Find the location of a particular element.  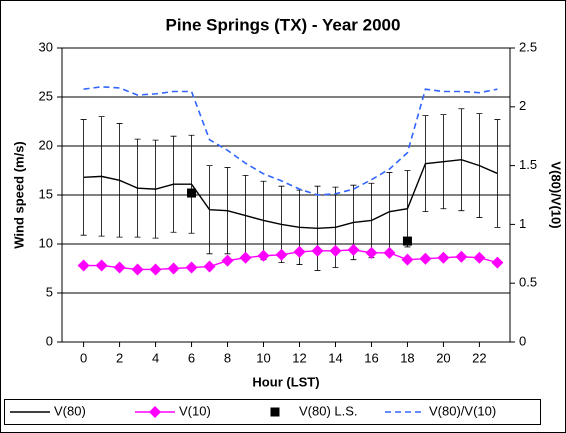

x-tick-label: 0 is located at coordinates (83, 357).